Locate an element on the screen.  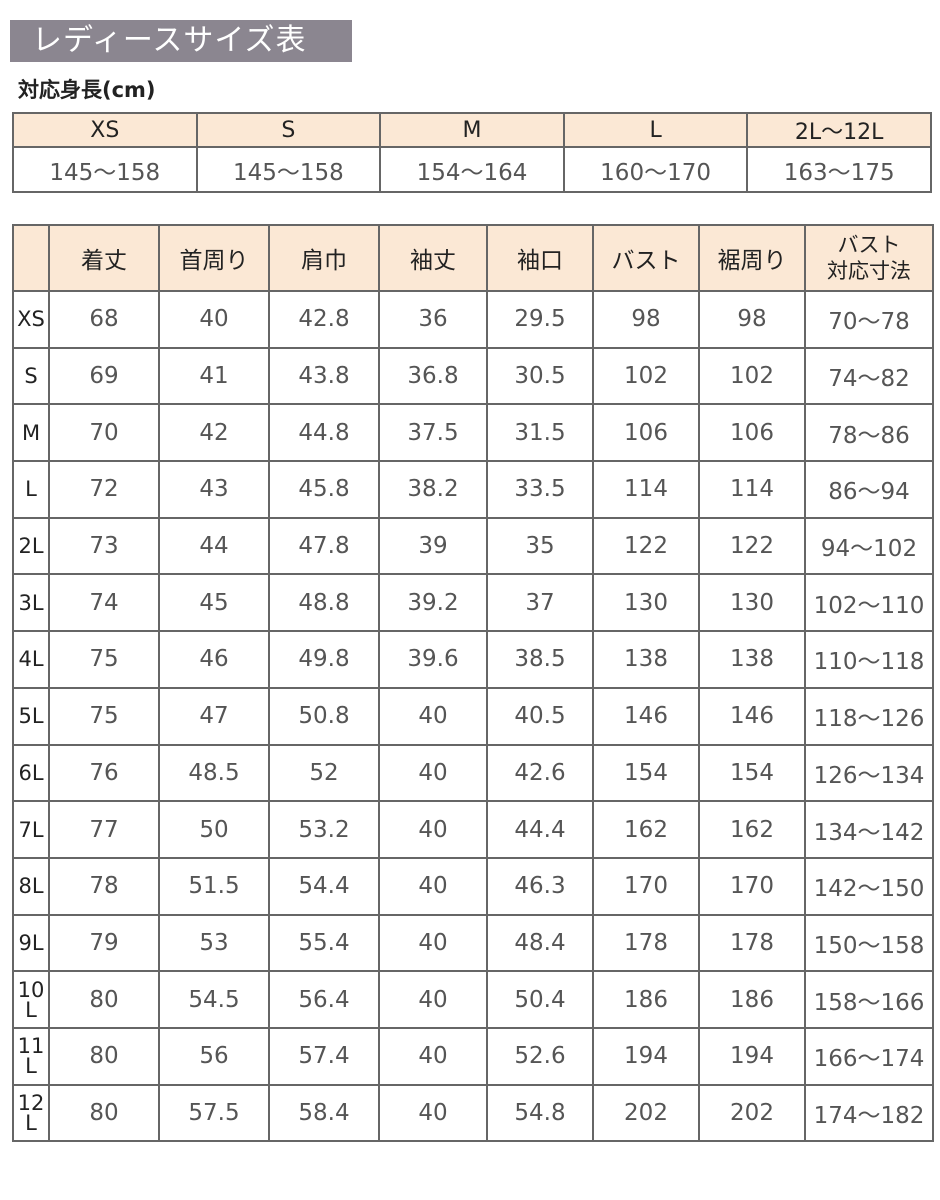
measurement-cell: 80 is located at coordinates (104, 1113).